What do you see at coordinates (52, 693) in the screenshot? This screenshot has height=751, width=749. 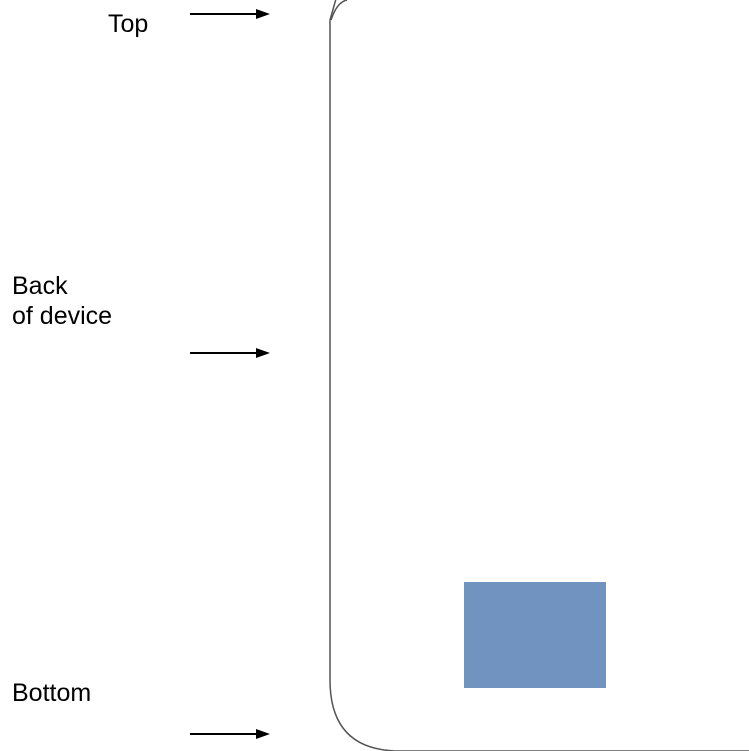 I see `bottom-label: Bottom` at bounding box center [52, 693].